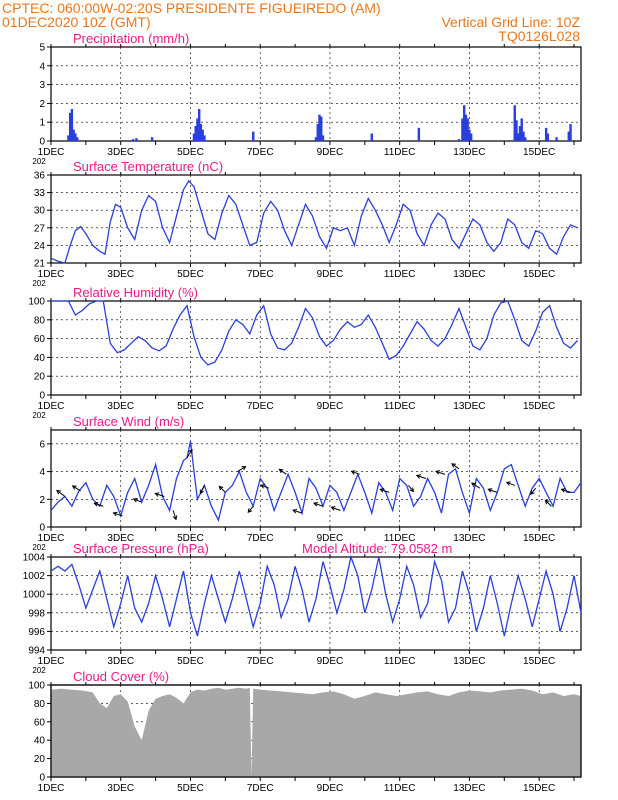  I want to click on cloud-area, so click(316, 732).